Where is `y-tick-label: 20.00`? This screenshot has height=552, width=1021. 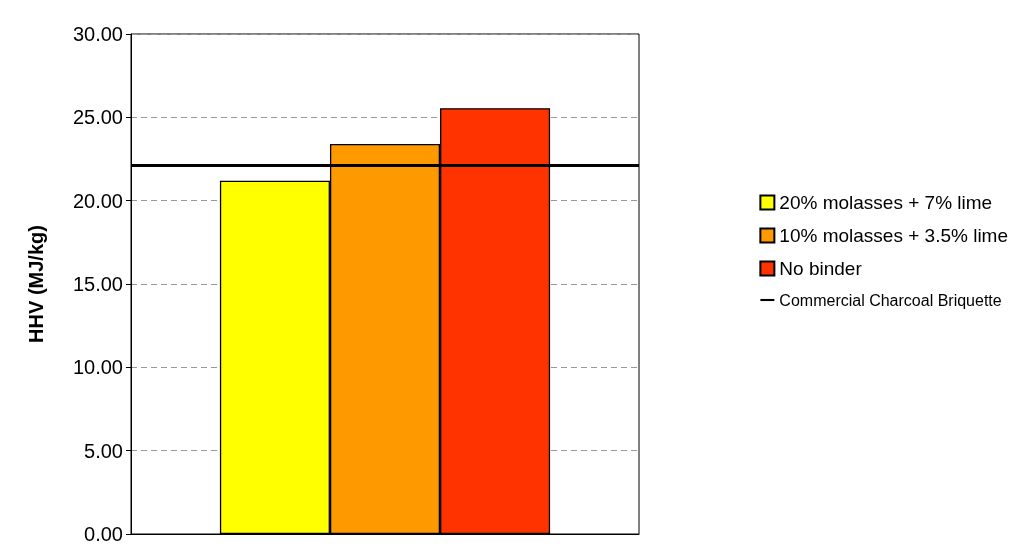 y-tick-label: 20.00 is located at coordinates (97, 200).